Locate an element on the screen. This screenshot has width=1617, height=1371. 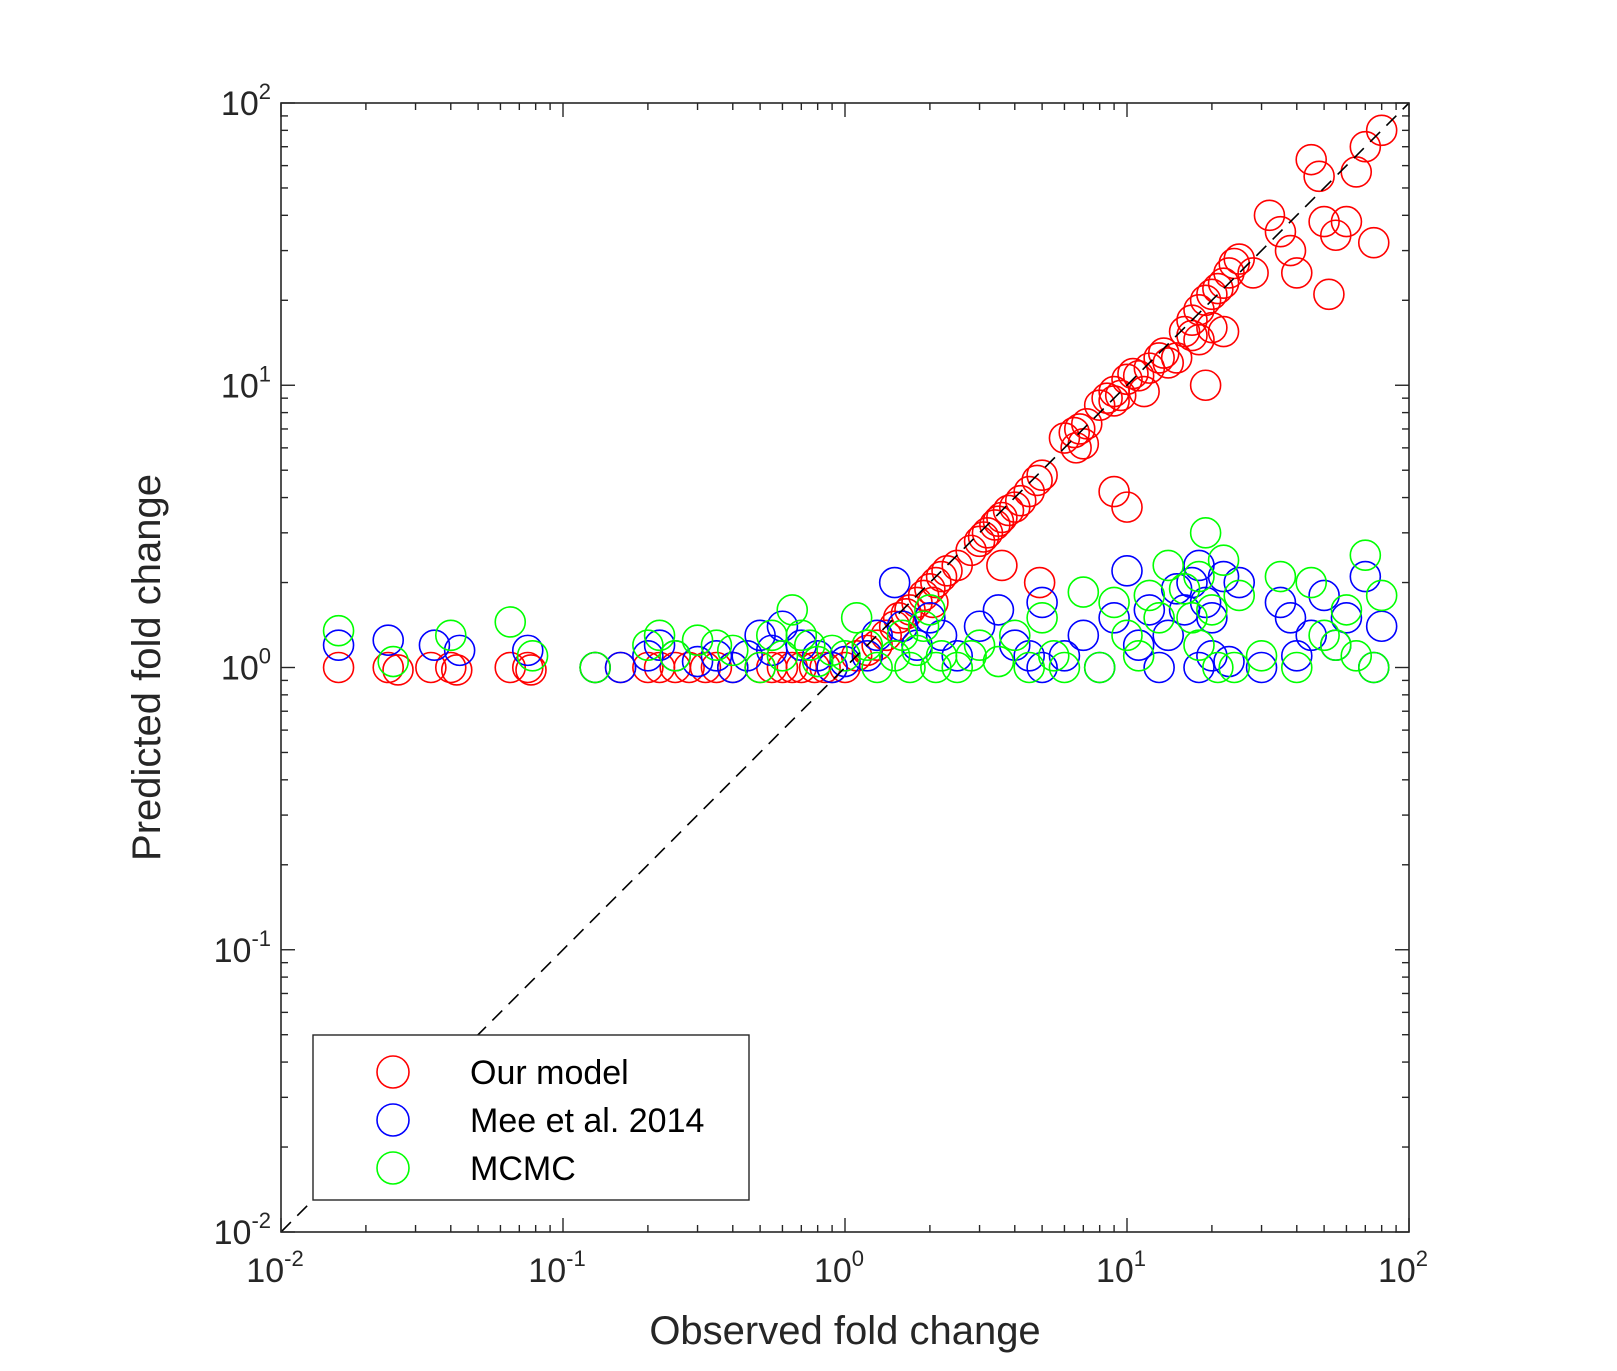
x-tick-label: 10⁻¹ is located at coordinates (556, 1268).